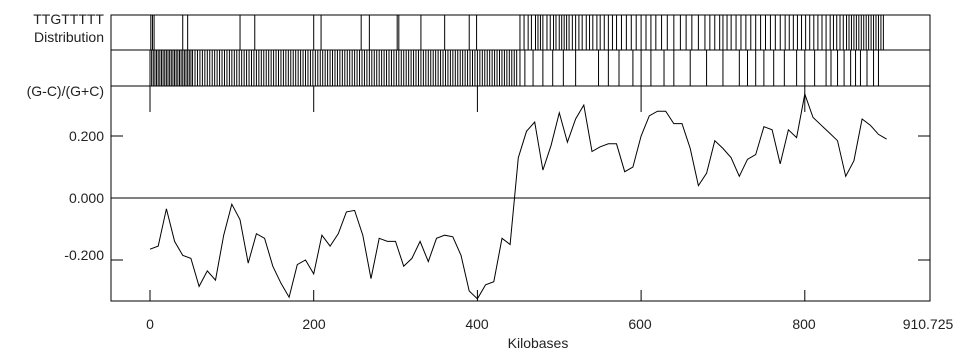 The height and width of the screenshot is (351, 956). I want to click on x-tick-label-800: 800, so click(804, 324).